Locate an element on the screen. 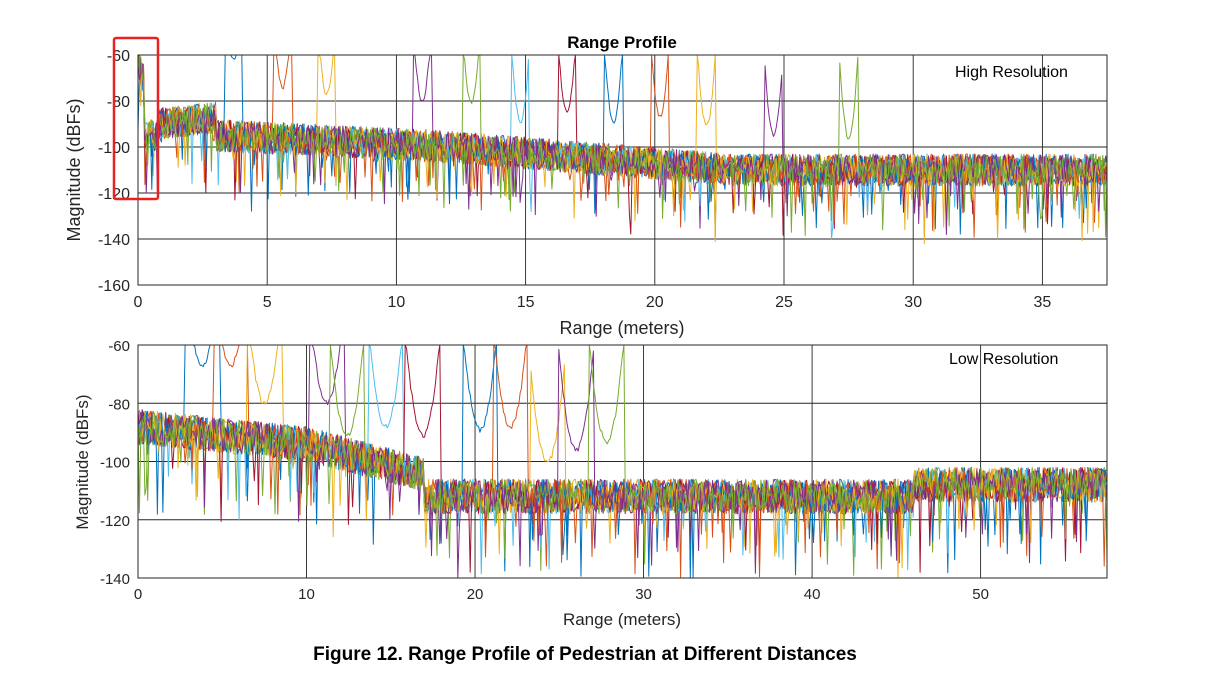  high-resolution-annotation: High Resolution is located at coordinates (1011, 72).